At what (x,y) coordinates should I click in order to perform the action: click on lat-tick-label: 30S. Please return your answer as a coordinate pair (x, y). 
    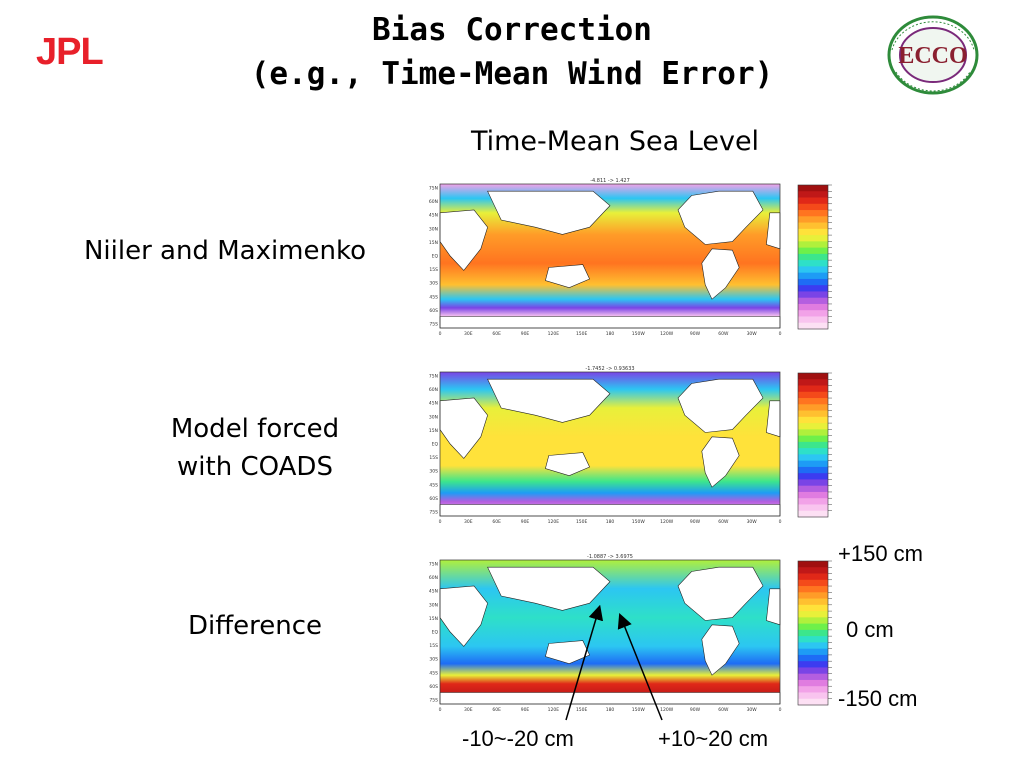
    Looking at the image, I should click on (433, 660).